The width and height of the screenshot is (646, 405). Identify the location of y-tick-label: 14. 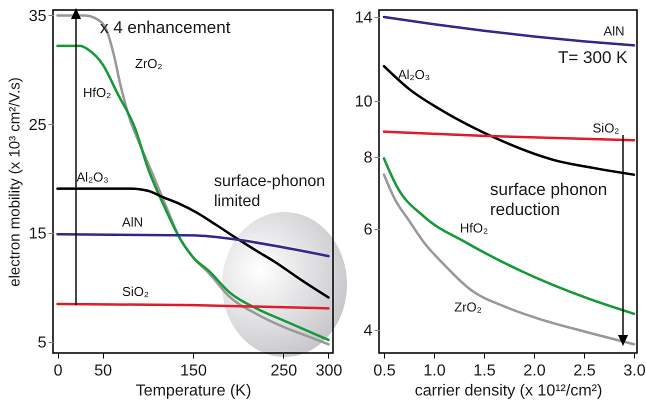
(363, 18).